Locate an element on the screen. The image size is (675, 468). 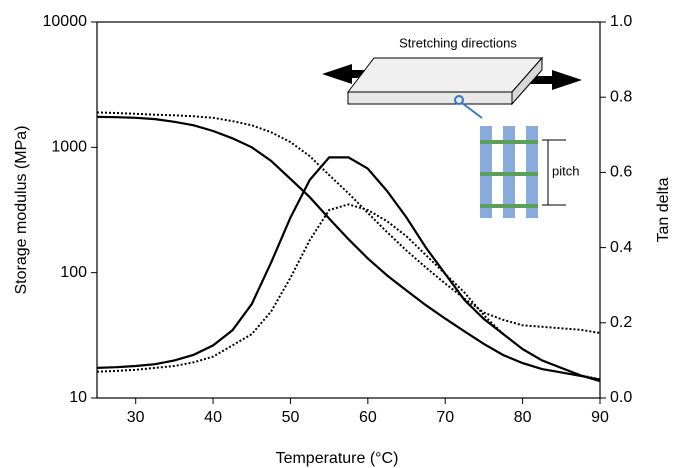
x-axis-label: Temperature (°C) is located at coordinates (337, 458).